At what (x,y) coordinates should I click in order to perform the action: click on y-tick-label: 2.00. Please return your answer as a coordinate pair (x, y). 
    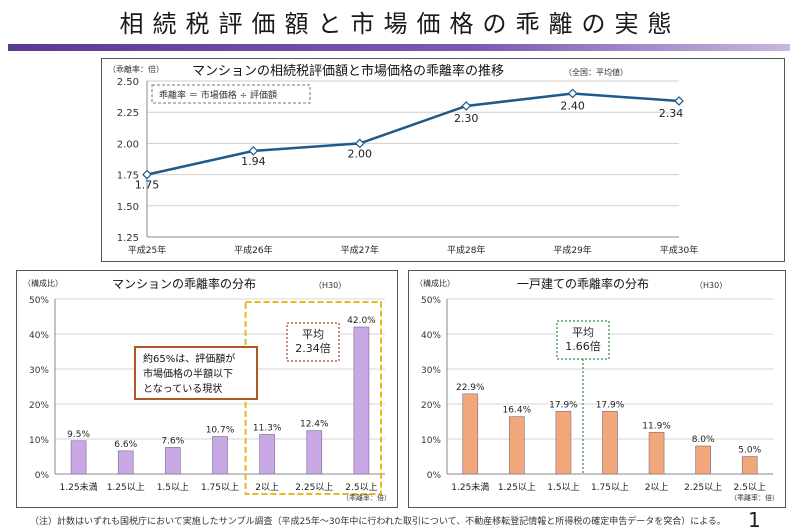
    Looking at the image, I should click on (128, 144).